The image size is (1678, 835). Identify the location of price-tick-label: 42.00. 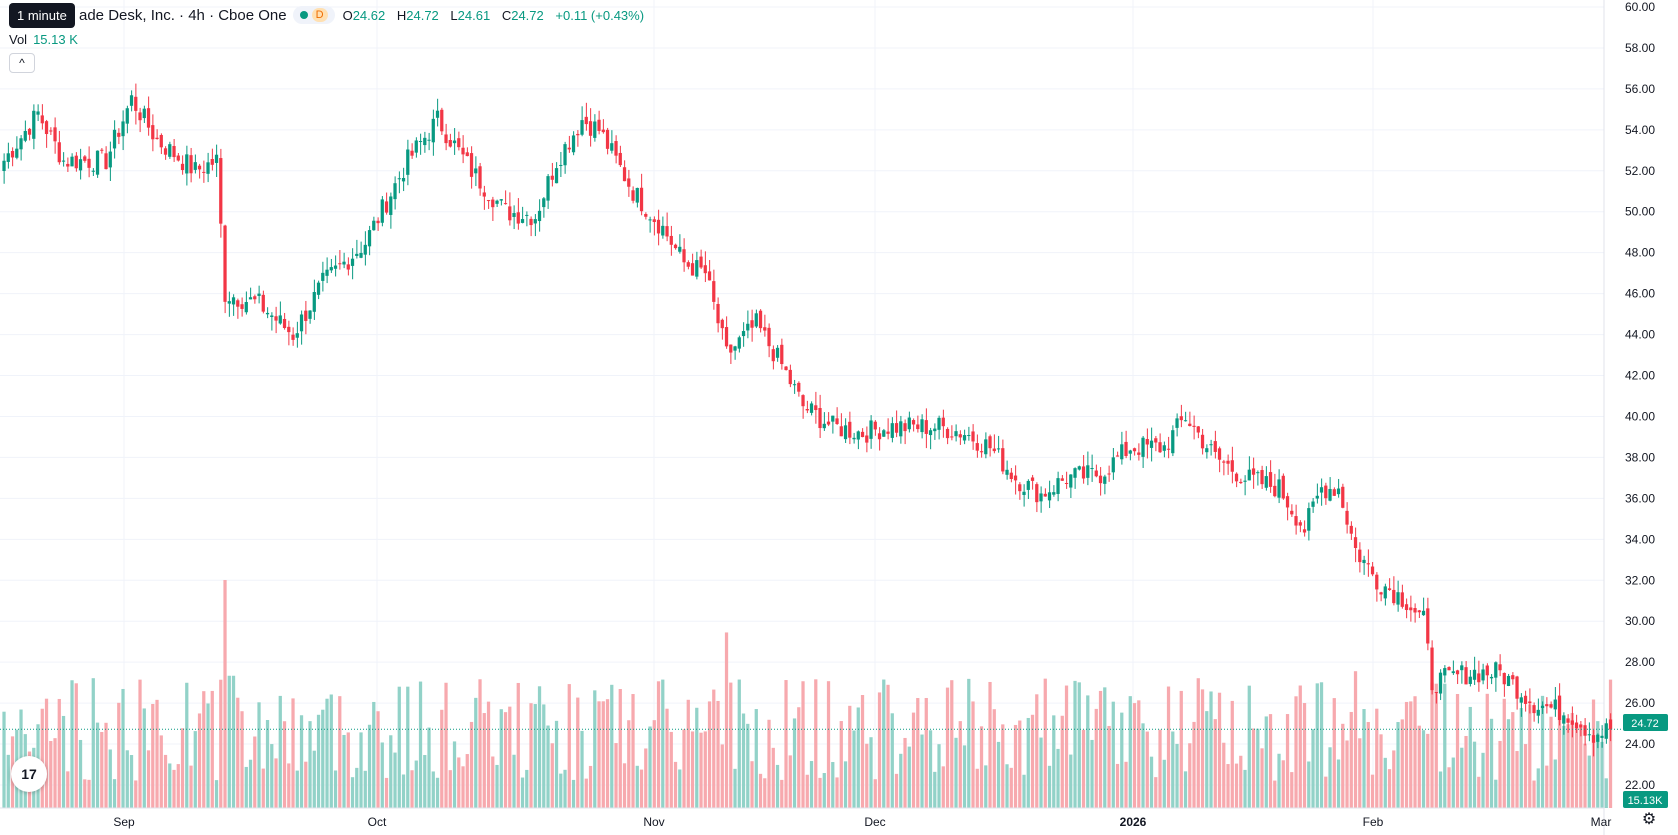
(1640, 376).